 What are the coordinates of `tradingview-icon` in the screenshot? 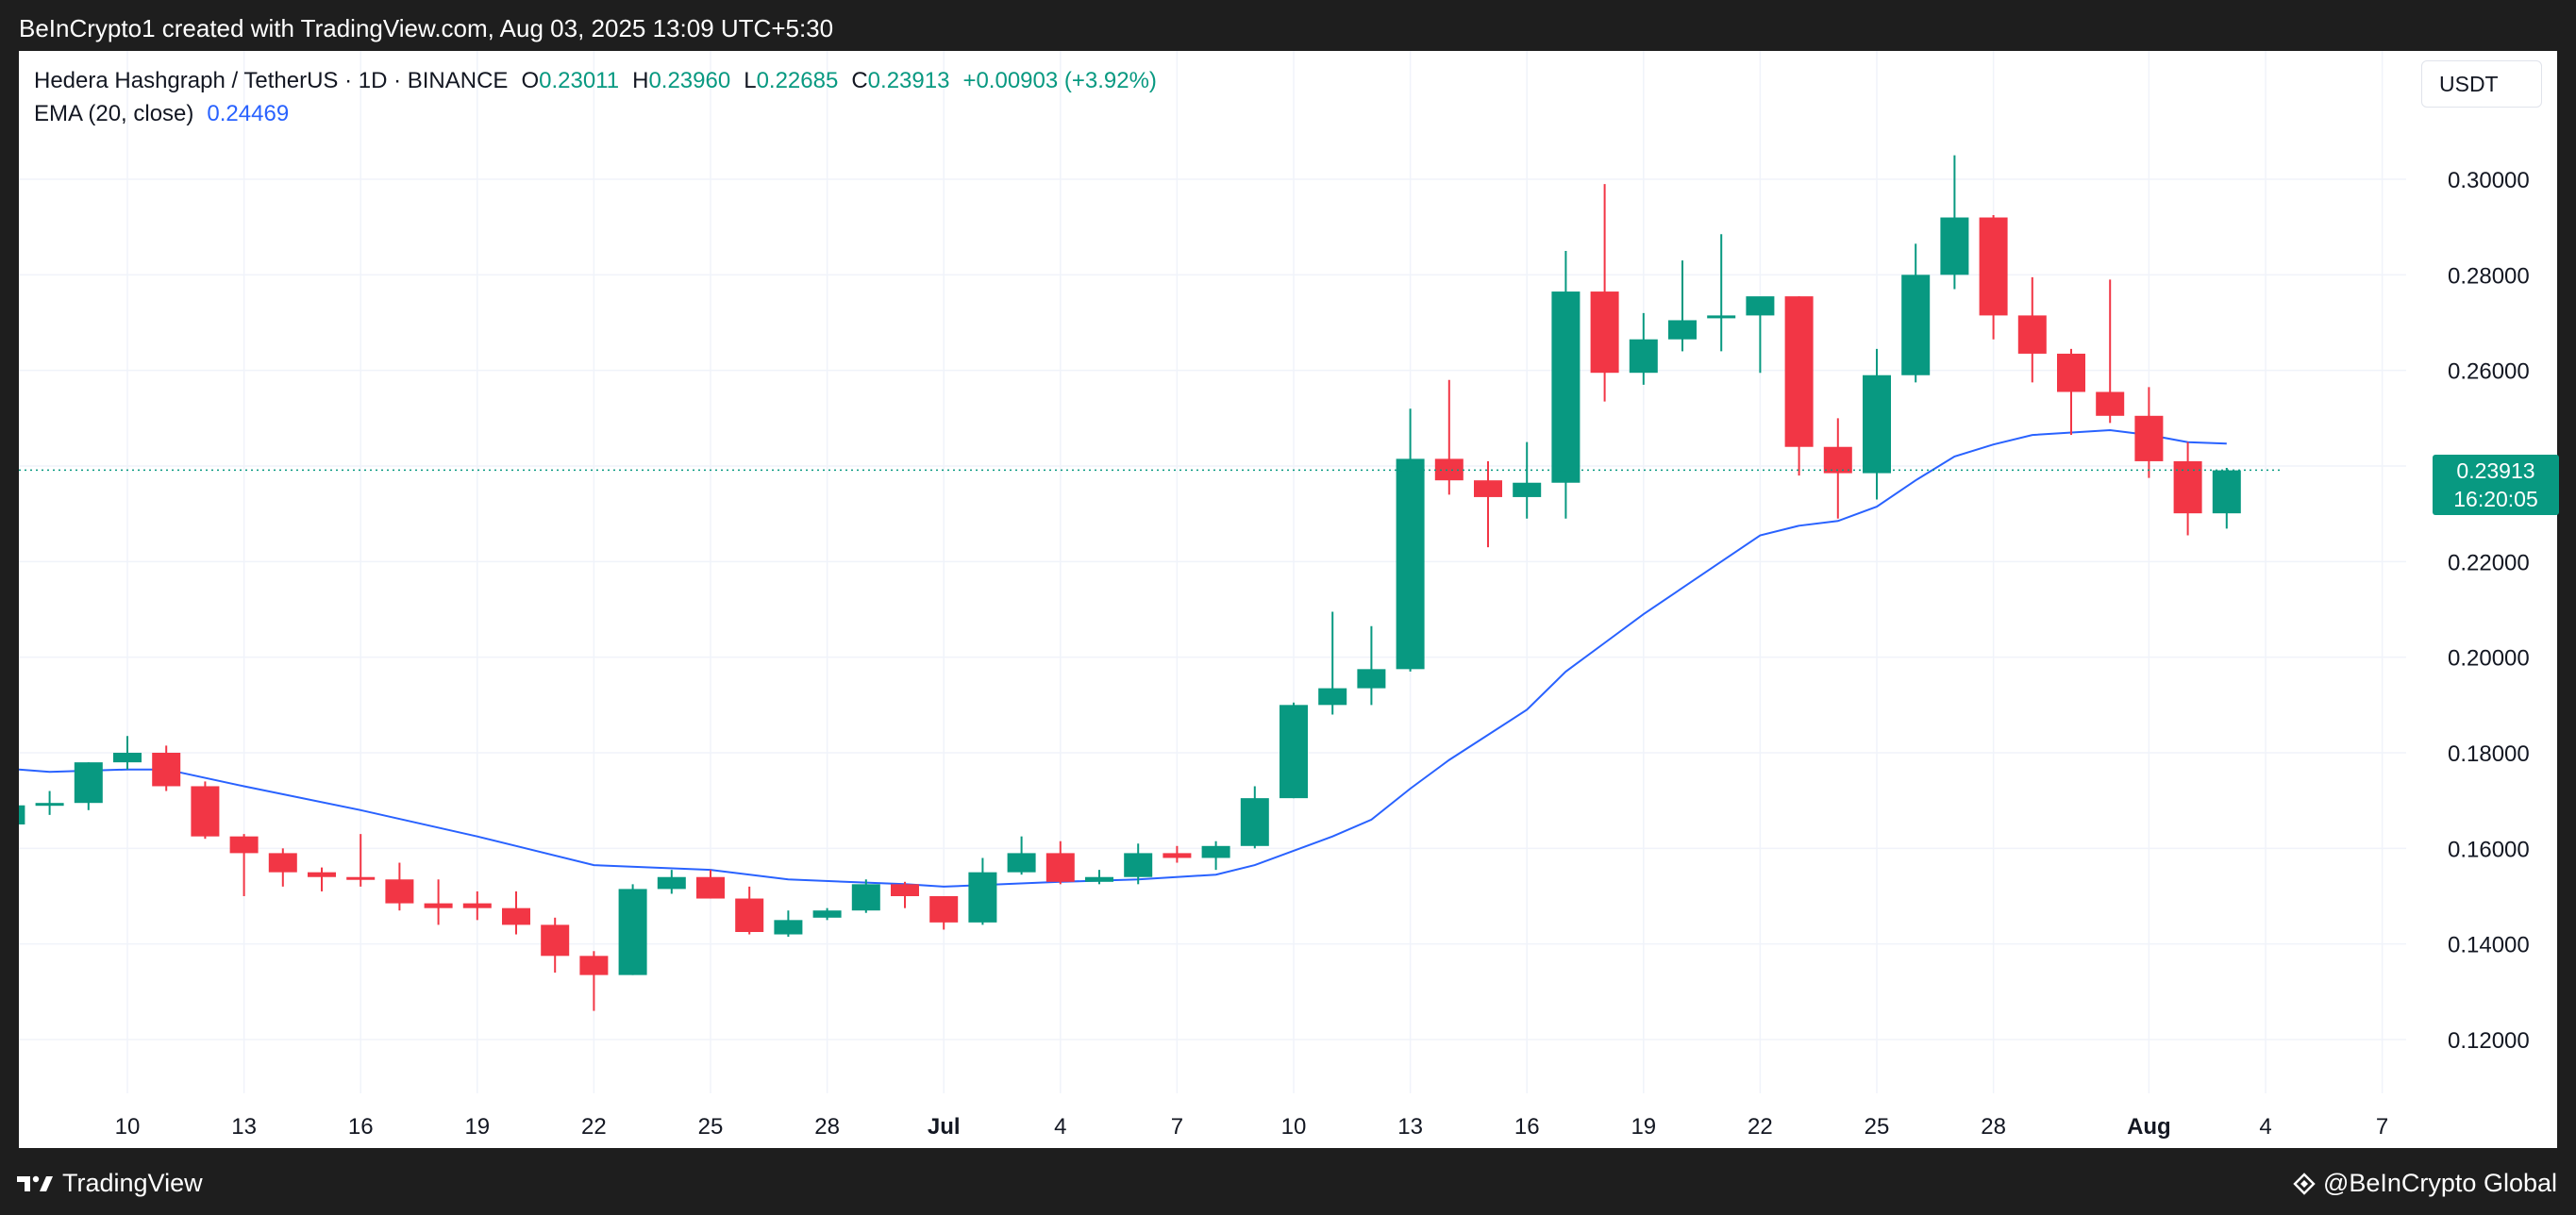 It's located at (35, 1183).